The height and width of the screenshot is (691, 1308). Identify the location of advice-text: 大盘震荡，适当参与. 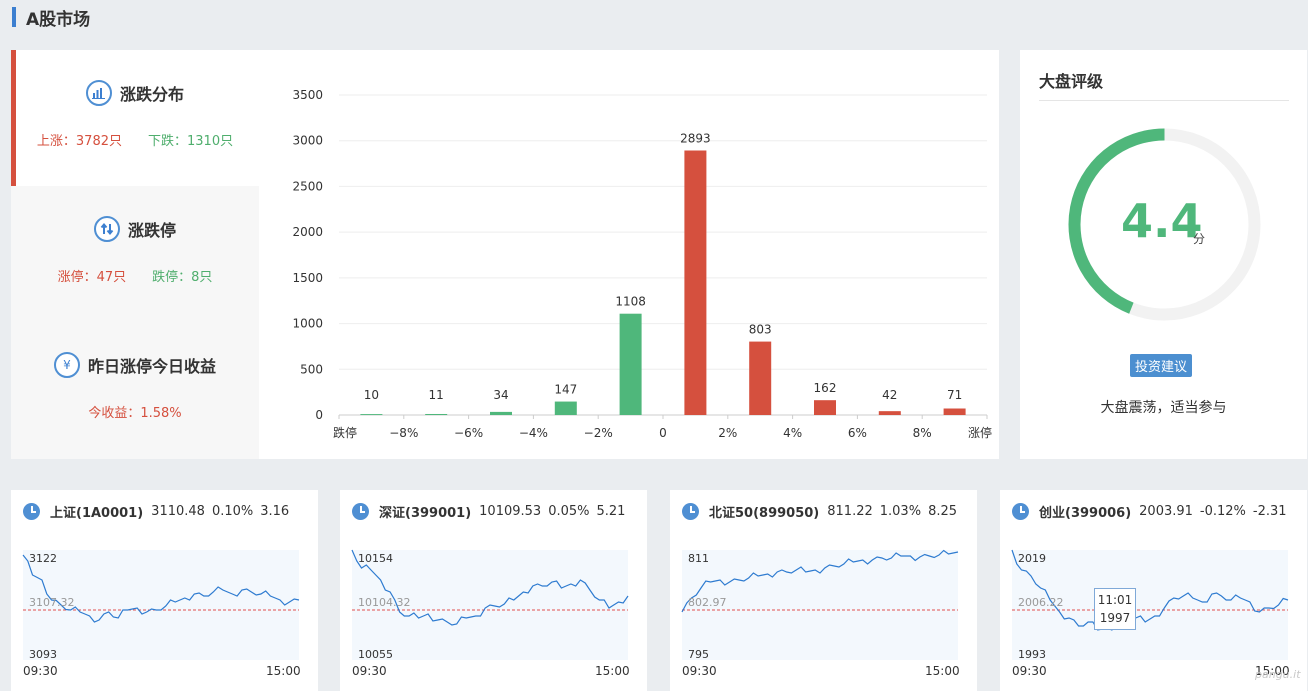
(1163, 408).